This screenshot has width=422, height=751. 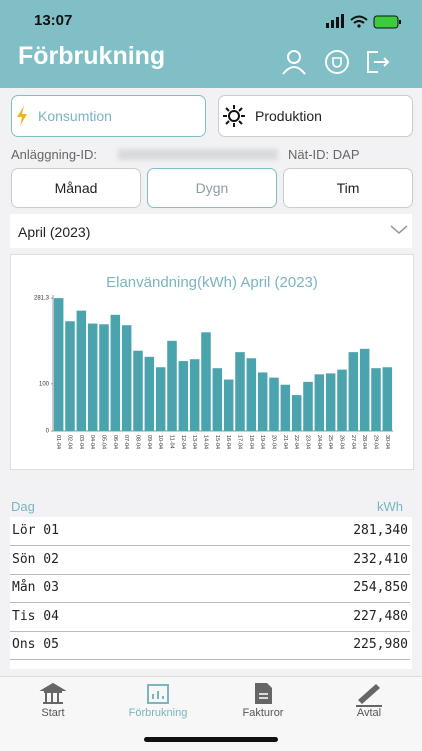 What do you see at coordinates (35, 530) in the screenshot?
I see `day-cell: Lör 01` at bounding box center [35, 530].